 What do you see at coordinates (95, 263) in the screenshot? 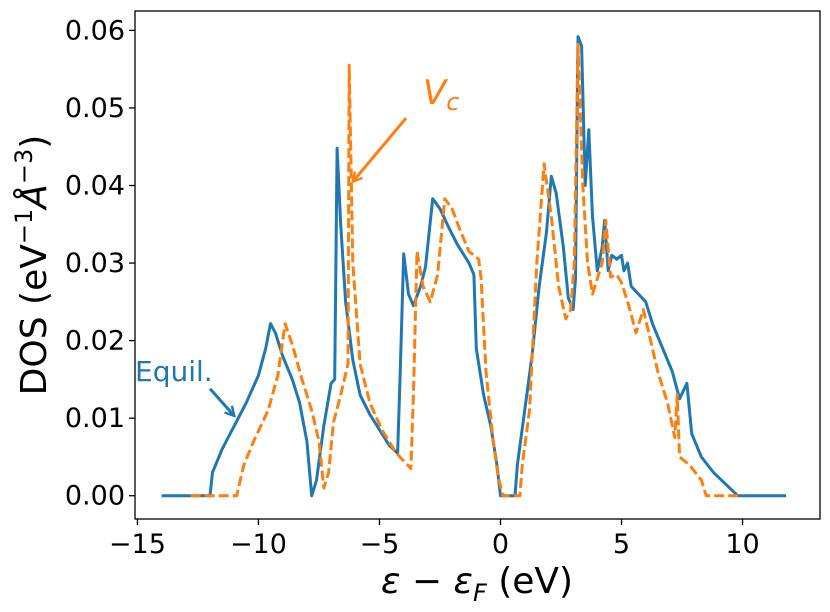
I see `y-tick-label: 0.03` at bounding box center [95, 263].